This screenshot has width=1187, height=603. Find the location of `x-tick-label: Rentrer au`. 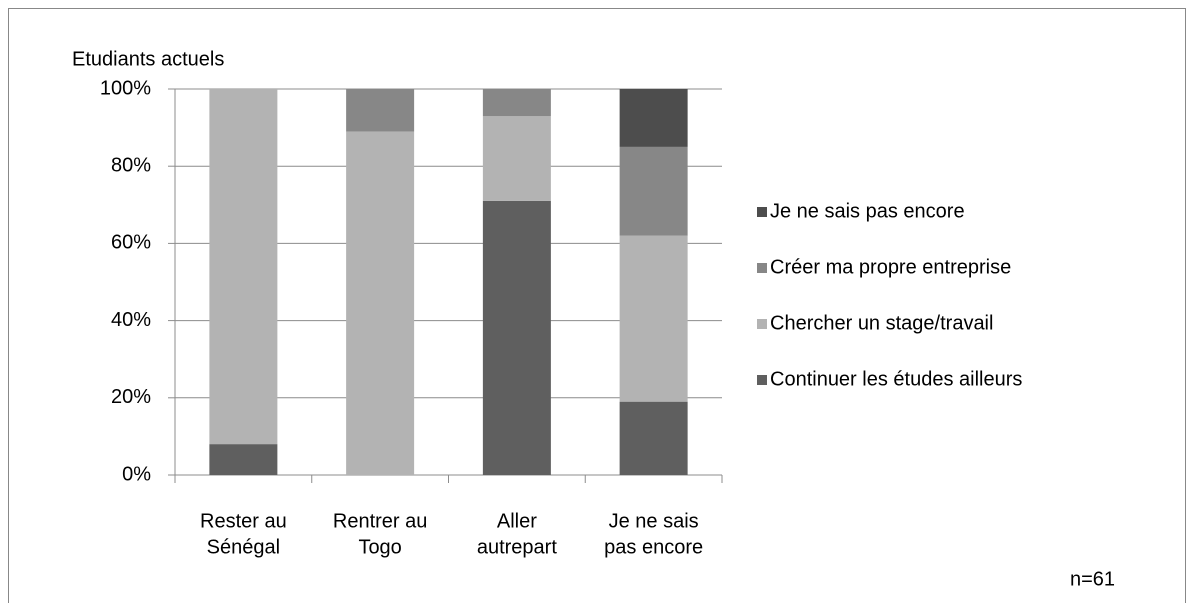

x-tick-label: Rentrer au is located at coordinates (380, 521).